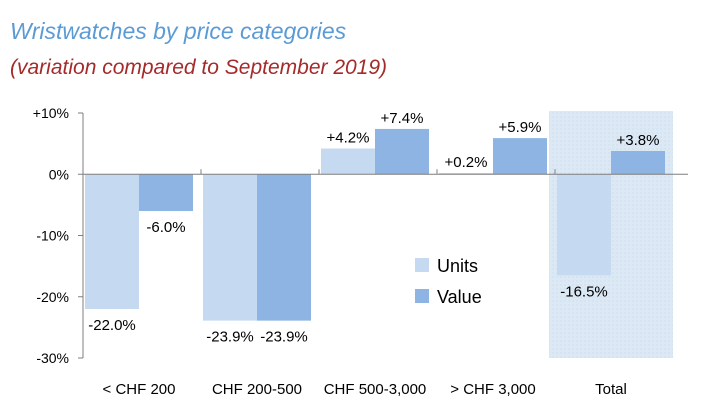 The height and width of the screenshot is (418, 703). Describe the element at coordinates (638, 140) in the screenshot. I see `data-label-value: +3.8%` at that location.